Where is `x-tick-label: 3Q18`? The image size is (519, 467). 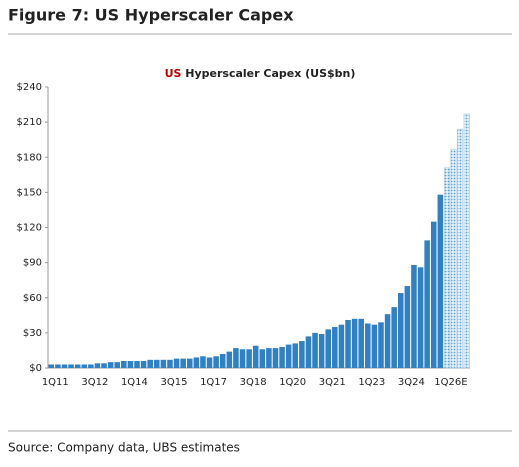 x-tick-label: 3Q18 is located at coordinates (253, 382).